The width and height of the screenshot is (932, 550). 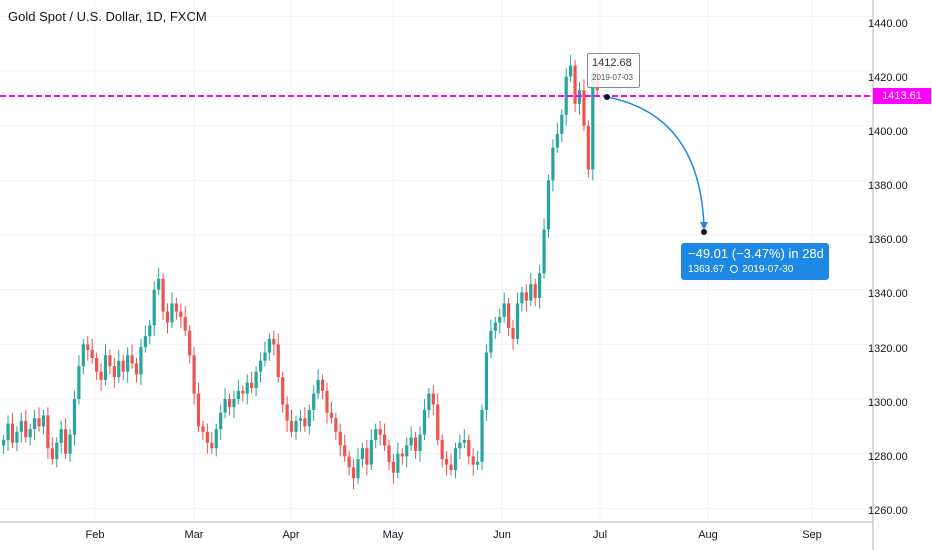 What do you see at coordinates (607, 97) in the screenshot?
I see `projection-start-point` at bounding box center [607, 97].